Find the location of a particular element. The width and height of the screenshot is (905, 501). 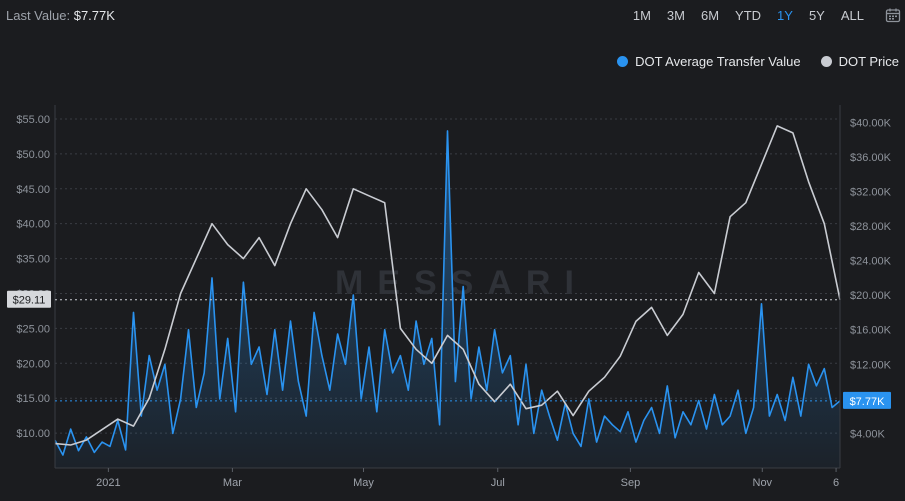

y-right-tick: $12.00K is located at coordinates (871, 365).